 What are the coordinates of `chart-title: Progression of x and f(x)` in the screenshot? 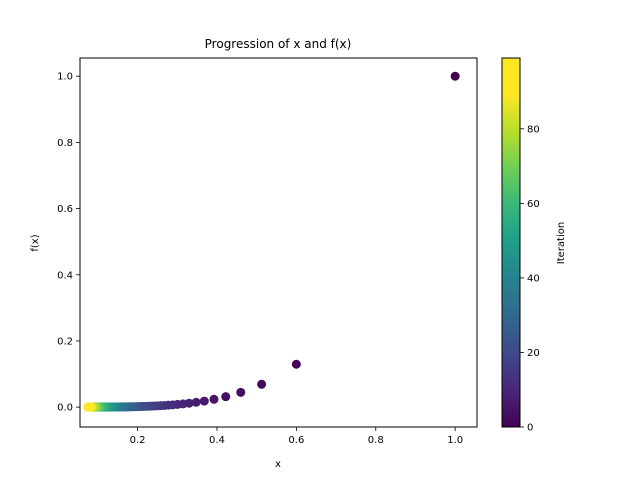 It's located at (278, 44).